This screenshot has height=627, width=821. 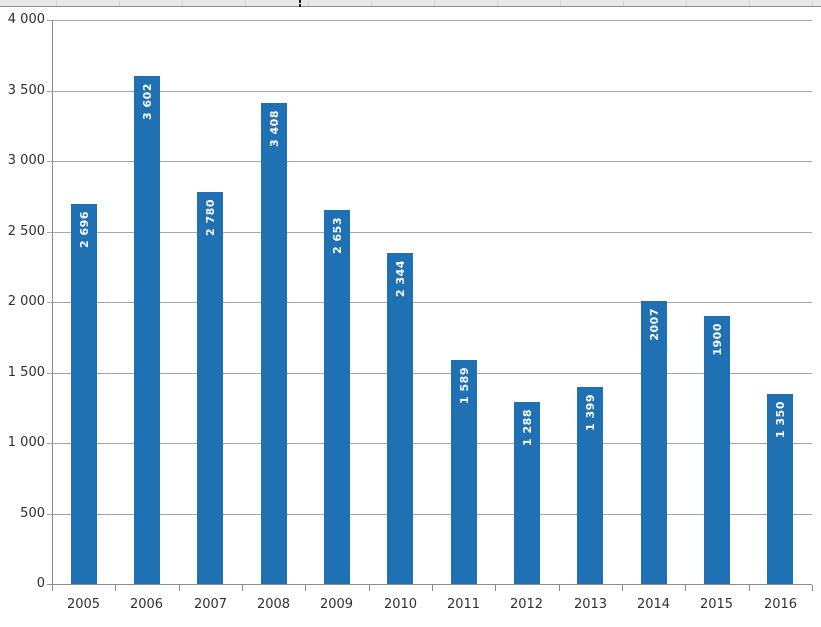 What do you see at coordinates (26, 160) in the screenshot?
I see `y-axis-label-3000: 3 000` at bounding box center [26, 160].